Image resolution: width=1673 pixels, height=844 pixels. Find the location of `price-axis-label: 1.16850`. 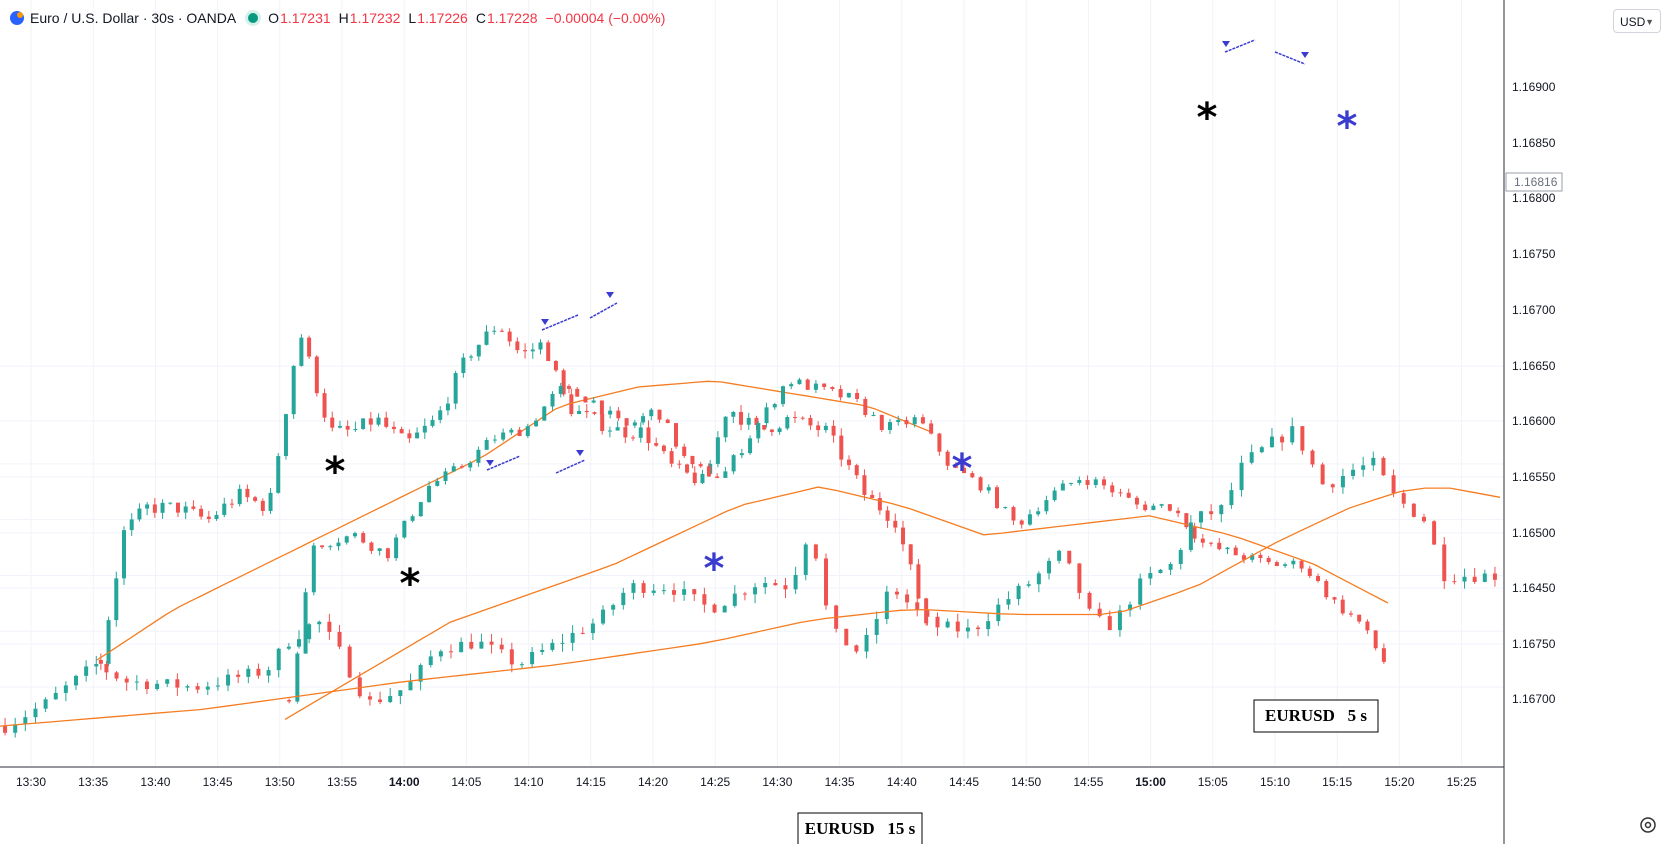

price-axis-label: 1.16850 is located at coordinates (1534, 143).